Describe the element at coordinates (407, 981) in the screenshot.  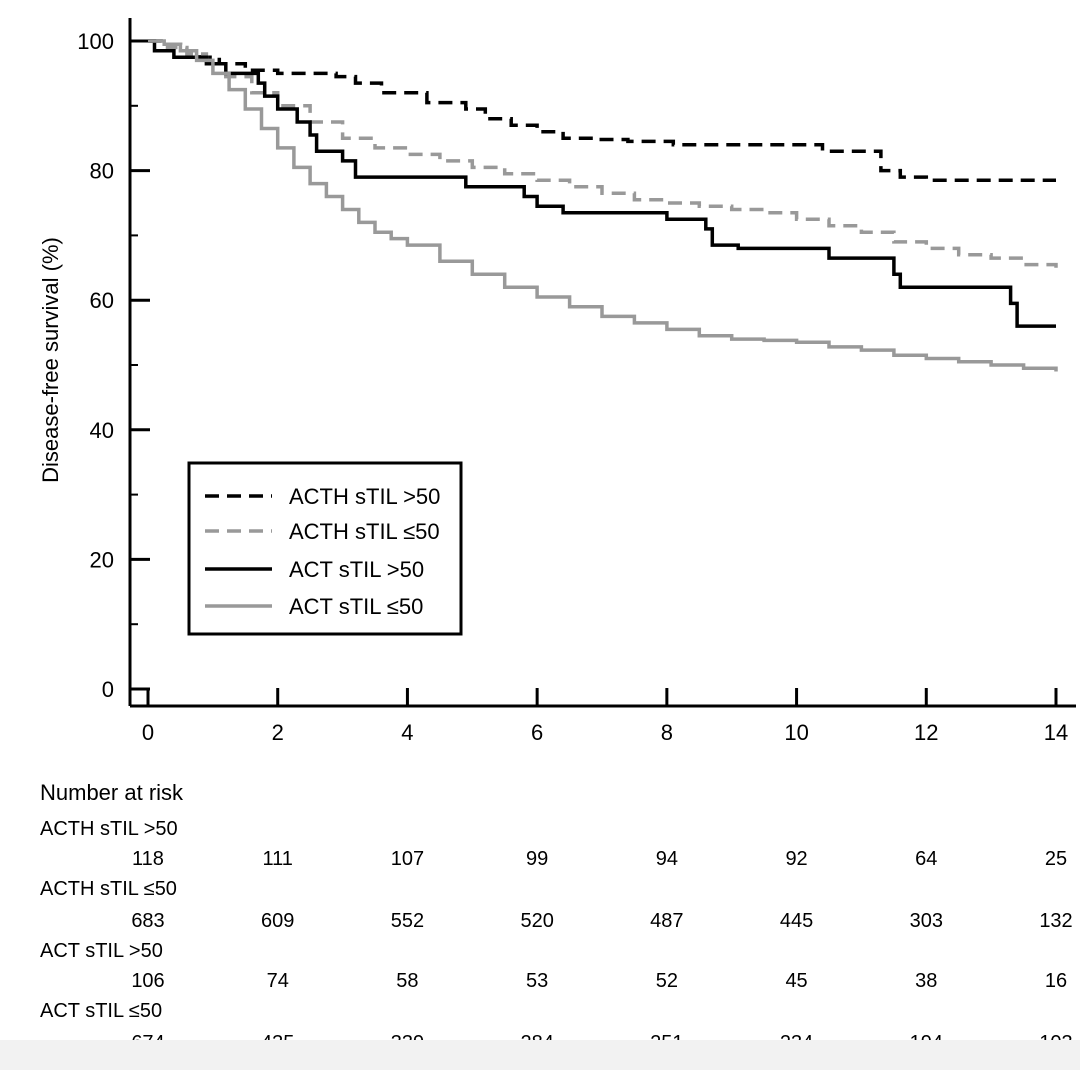
I see `risk-value: 58` at that location.